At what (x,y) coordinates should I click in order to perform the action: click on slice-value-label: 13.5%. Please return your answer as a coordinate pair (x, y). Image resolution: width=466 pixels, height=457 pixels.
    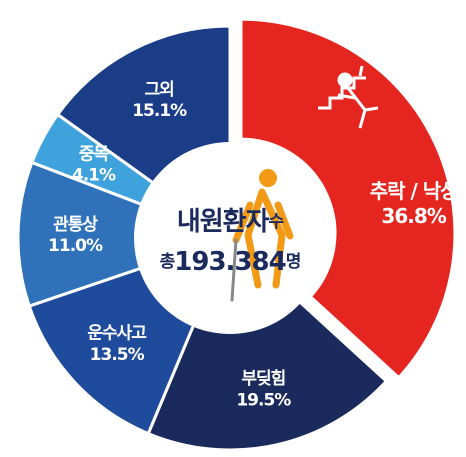
    Looking at the image, I should click on (117, 355).